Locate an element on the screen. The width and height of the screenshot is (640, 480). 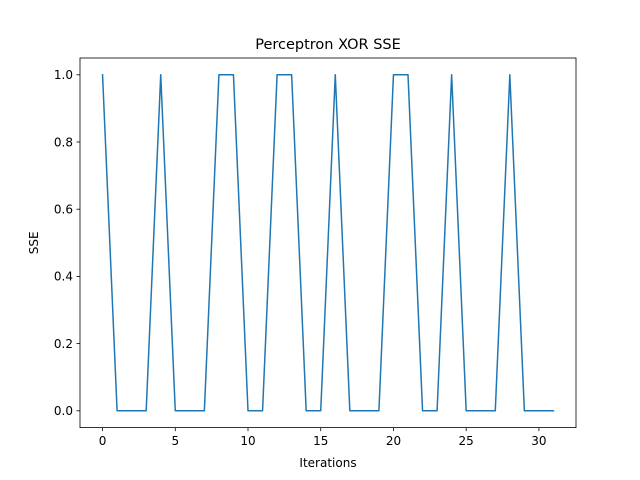
y-tick-label: 0.2 is located at coordinates (63, 344).